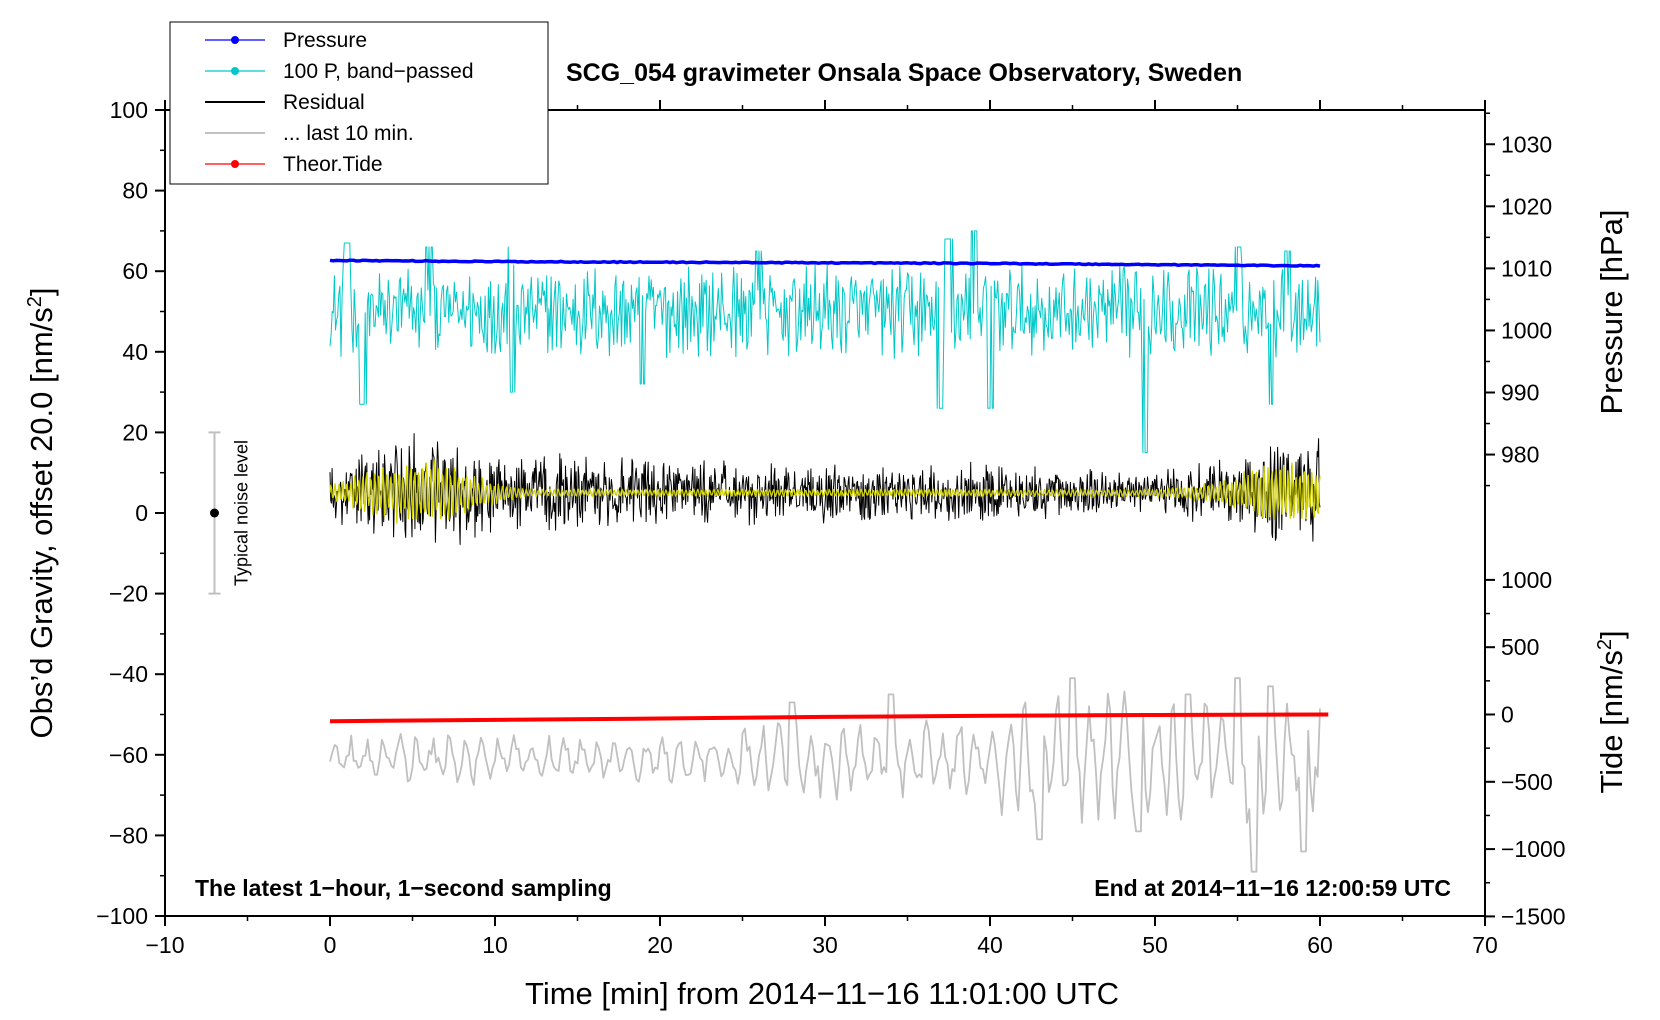 The width and height of the screenshot is (1660, 1020). Describe the element at coordinates (1155, 945) in the screenshot. I see `x-tick-label: 50` at that location.